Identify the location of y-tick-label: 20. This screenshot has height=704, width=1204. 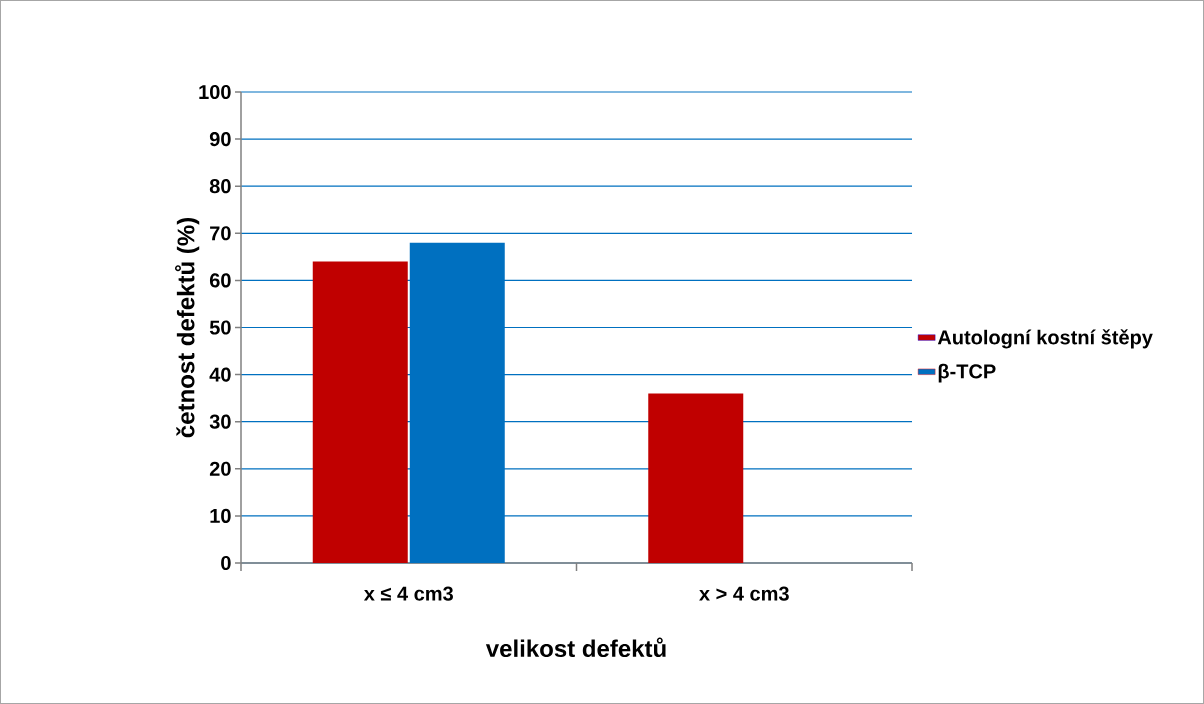
(220, 468).